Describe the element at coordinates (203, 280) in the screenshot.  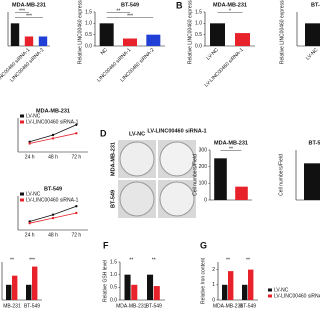
I see `y-axis-label: Relative Iron content` at that location.